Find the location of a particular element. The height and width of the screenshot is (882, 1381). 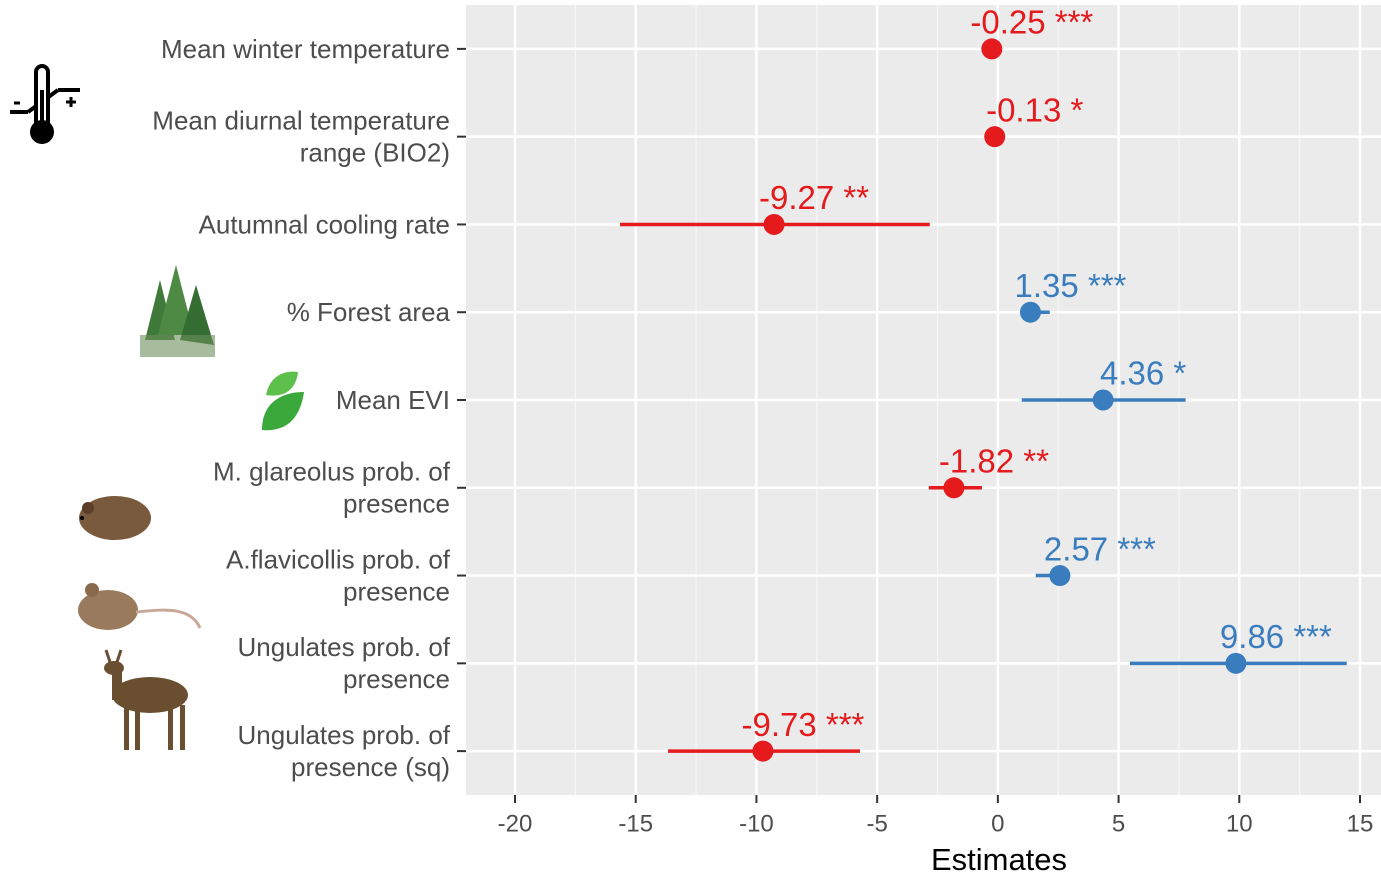

trees-icon is located at coordinates (177, 311).